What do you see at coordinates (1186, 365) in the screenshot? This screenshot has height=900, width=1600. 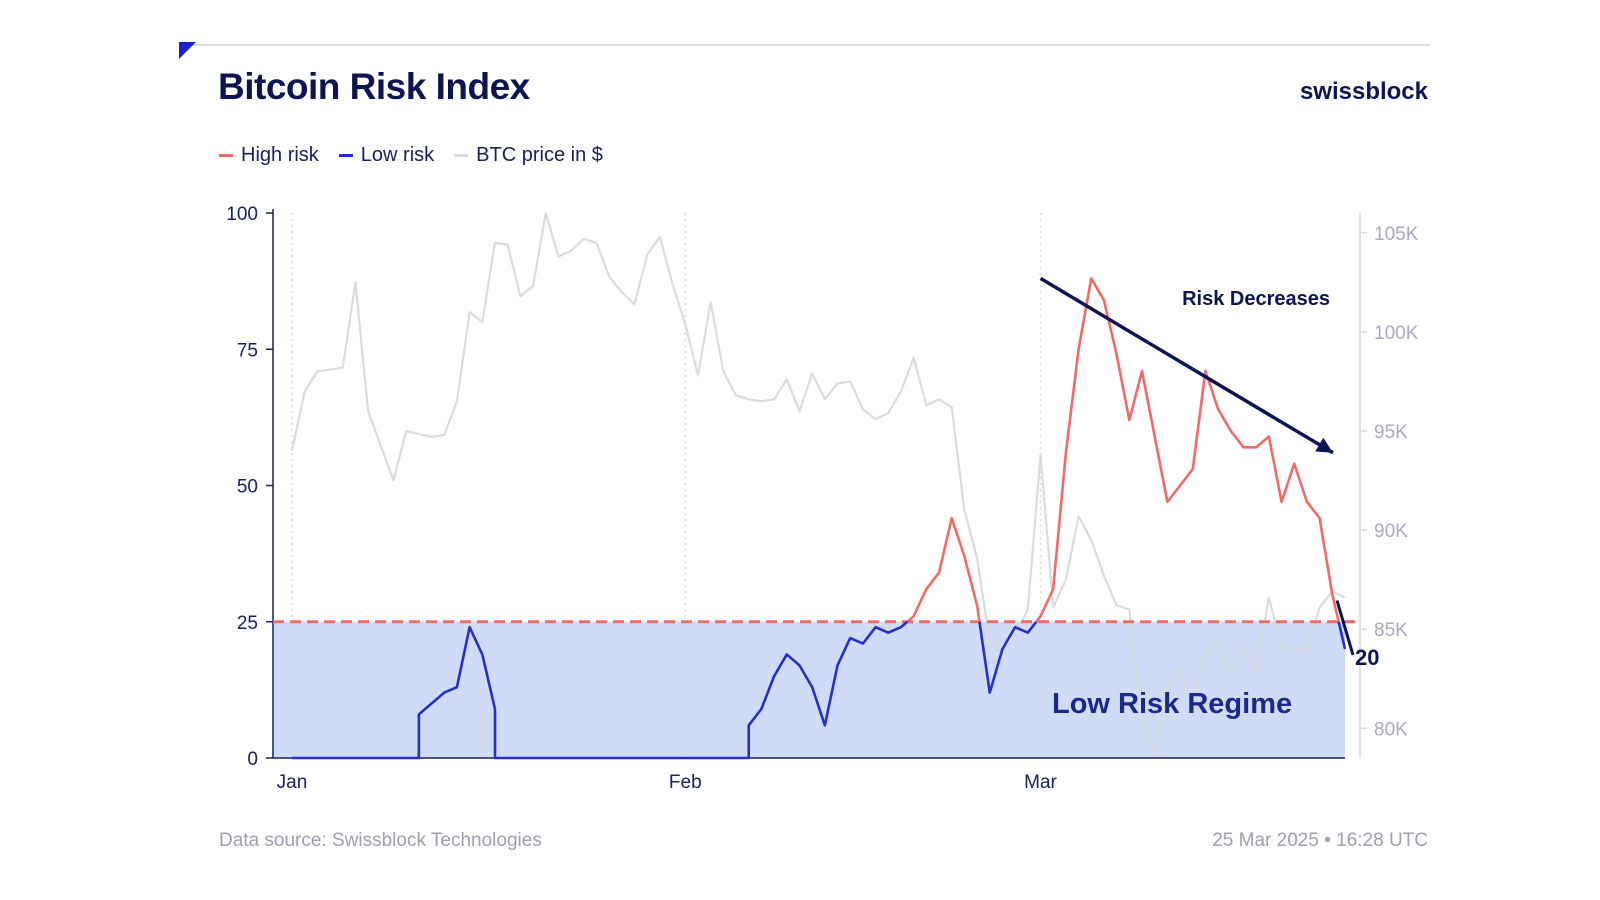 I see `risk-decreases-arrow` at bounding box center [1186, 365].